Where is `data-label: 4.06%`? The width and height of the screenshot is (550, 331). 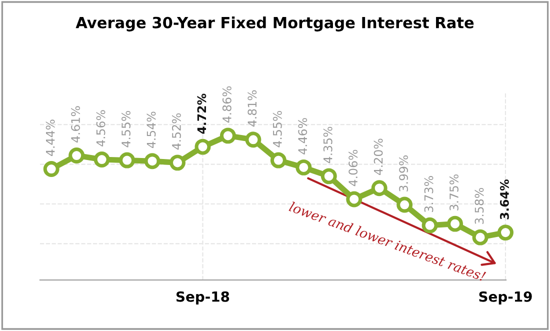 data-label: 4.06% is located at coordinates (353, 168).